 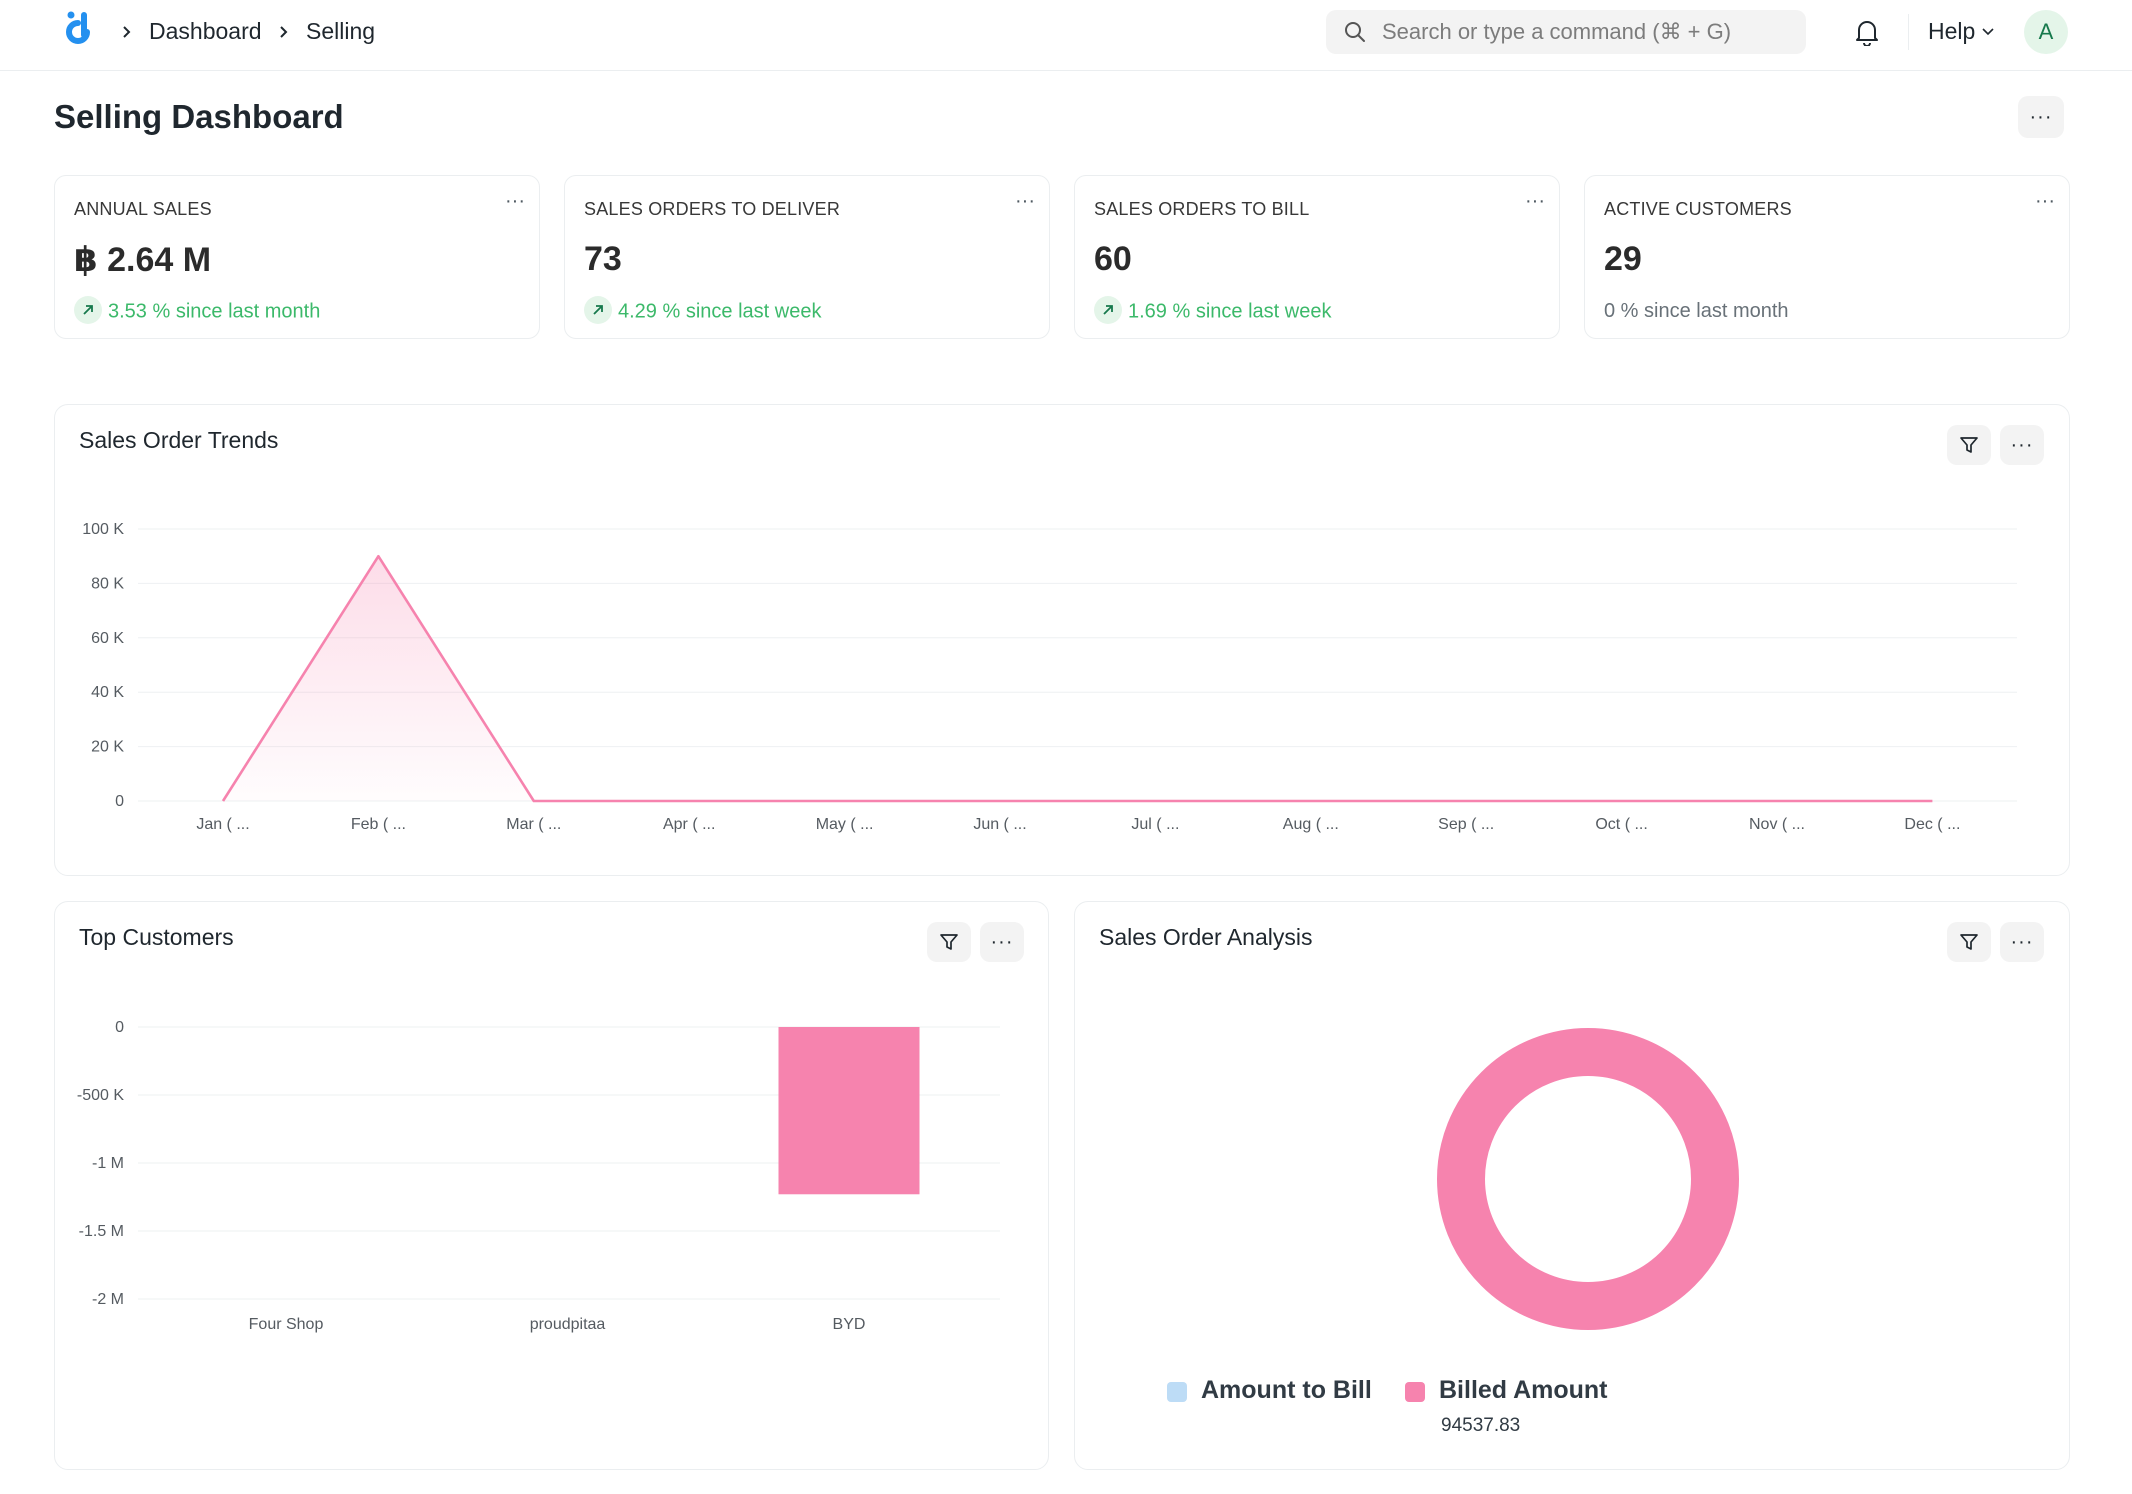 I want to click on navbar-divider, so click(x=1908, y=32).